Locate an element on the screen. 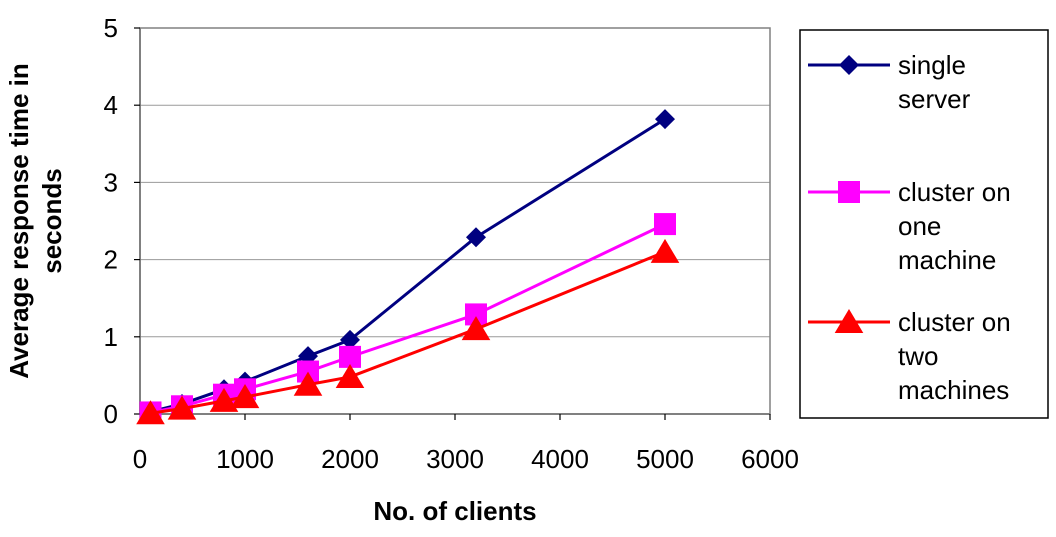 The image size is (1056, 537). legend-item: cluster on two machines is located at coordinates (909, 356).